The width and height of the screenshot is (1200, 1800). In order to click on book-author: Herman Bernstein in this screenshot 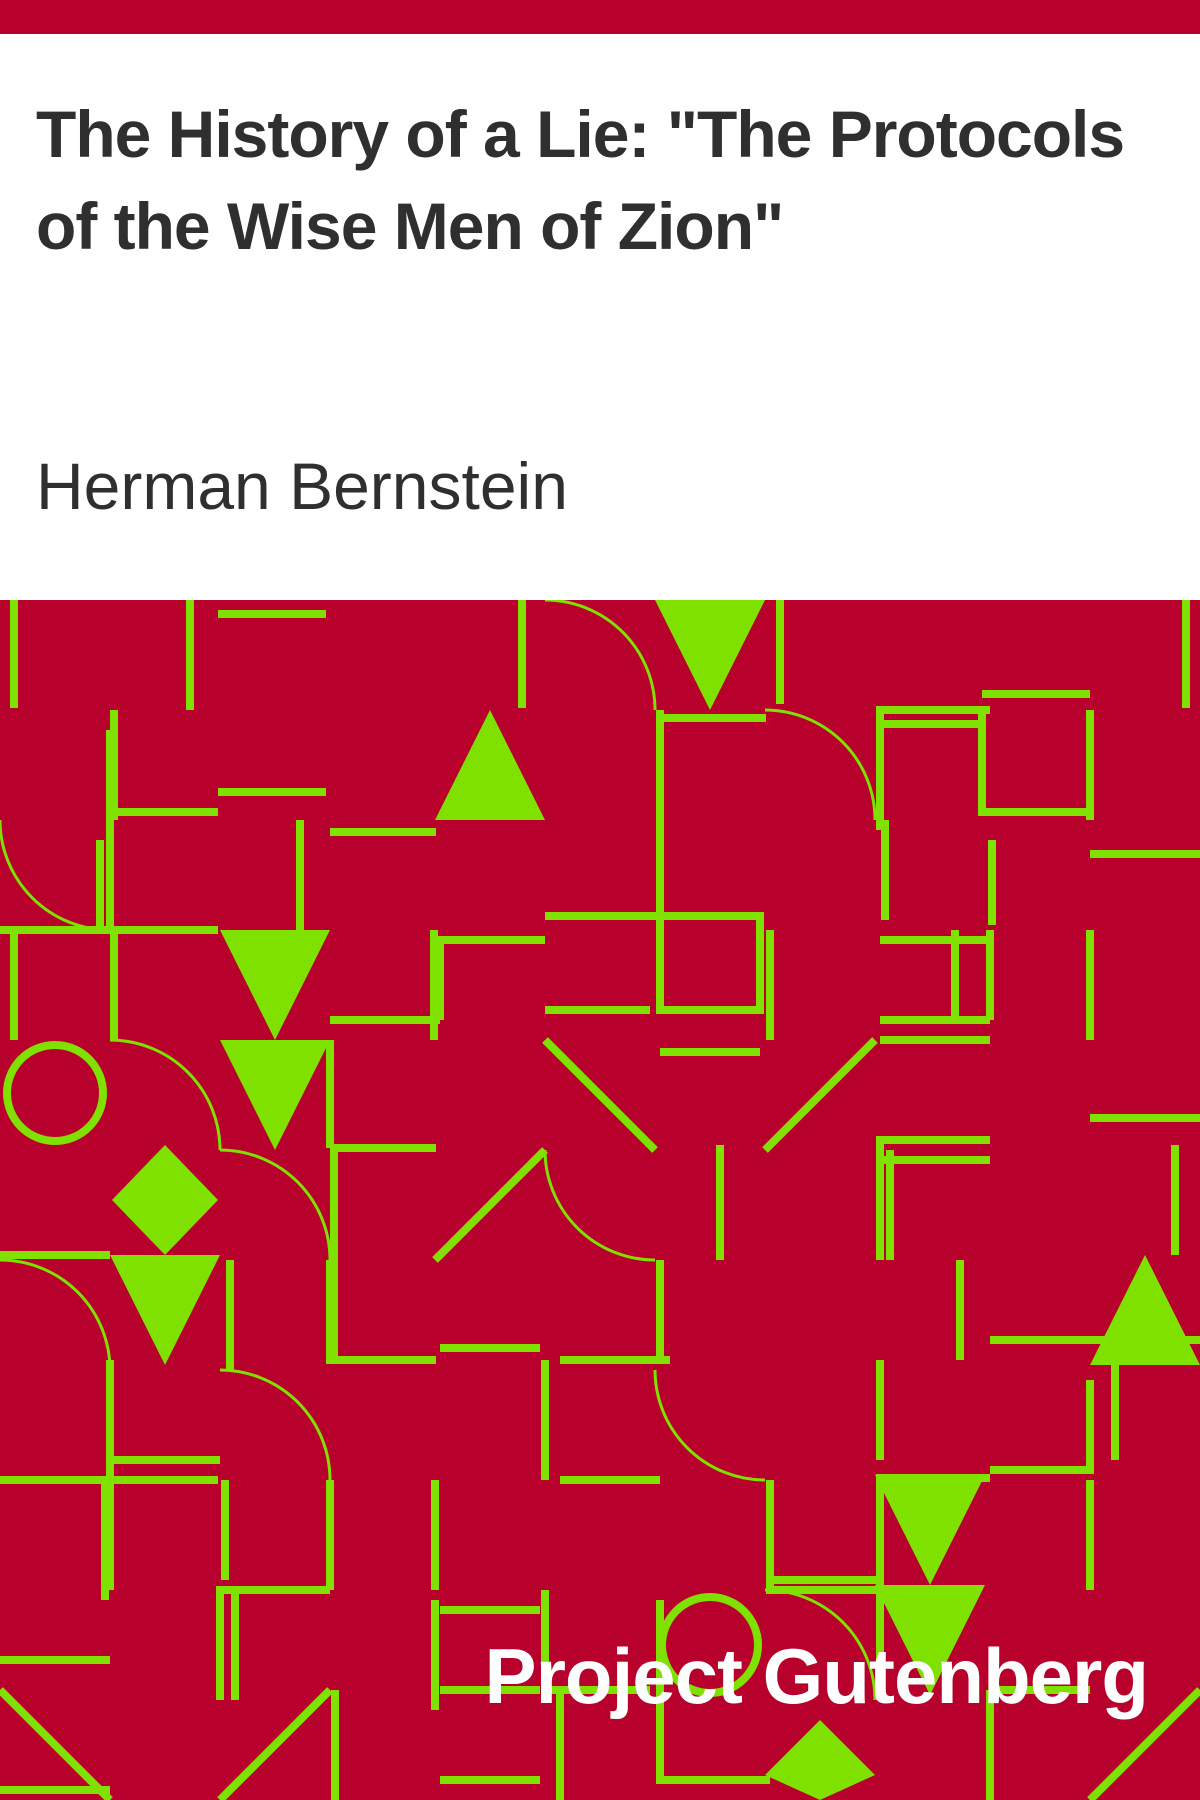, I will do `click(302, 486)`.